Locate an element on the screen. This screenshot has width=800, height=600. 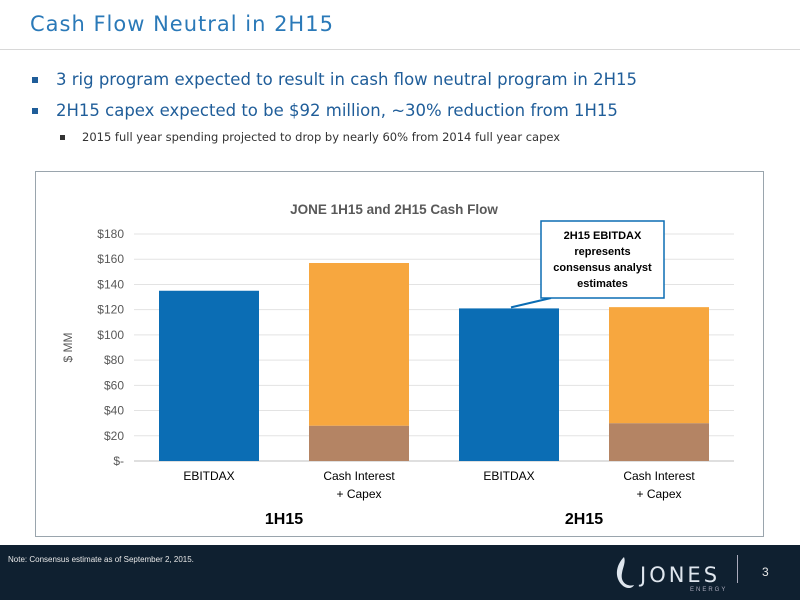
y-tick-label: $80 is located at coordinates (114, 360).